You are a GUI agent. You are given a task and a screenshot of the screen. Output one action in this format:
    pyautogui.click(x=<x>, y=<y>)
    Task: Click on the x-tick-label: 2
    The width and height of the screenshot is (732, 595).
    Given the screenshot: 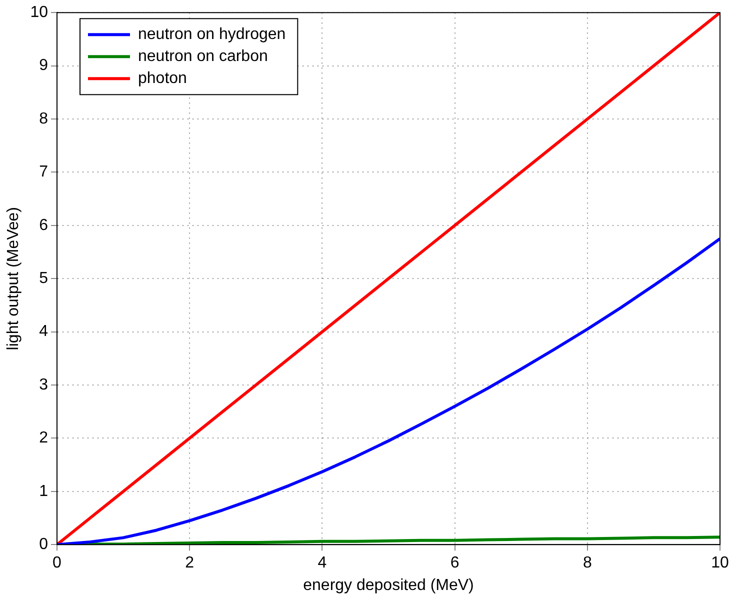 What is the action you would take?
    pyautogui.click(x=189, y=563)
    